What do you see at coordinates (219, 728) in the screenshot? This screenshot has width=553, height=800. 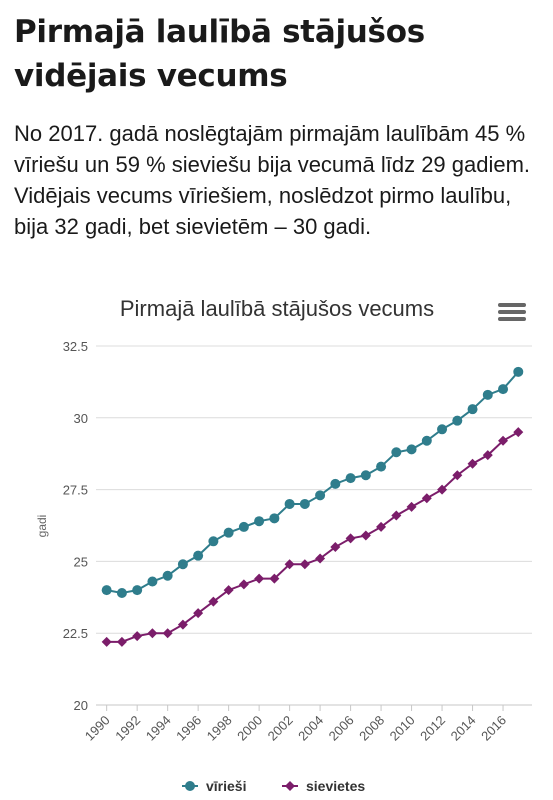 I see `x-tick-label: 1998` at bounding box center [219, 728].